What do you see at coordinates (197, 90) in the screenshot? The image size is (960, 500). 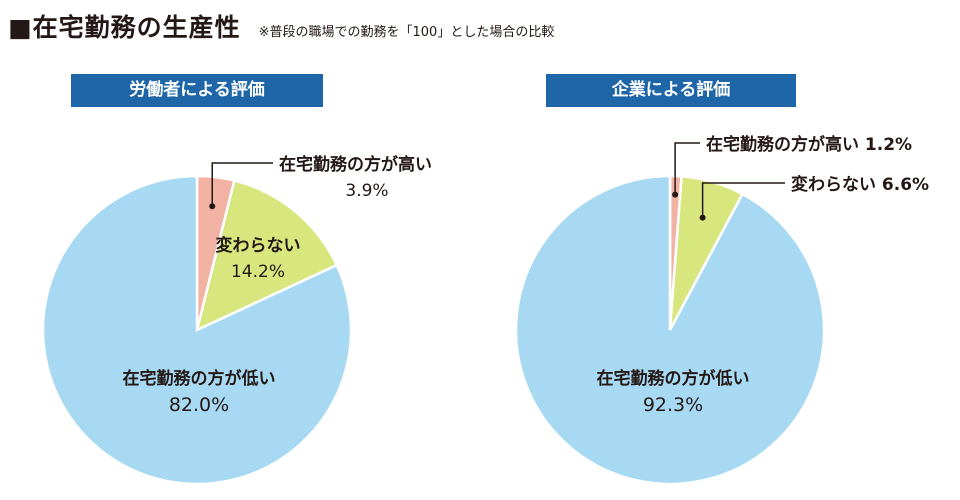 I see `chart-title-workers: 労働者による評価` at bounding box center [197, 90].